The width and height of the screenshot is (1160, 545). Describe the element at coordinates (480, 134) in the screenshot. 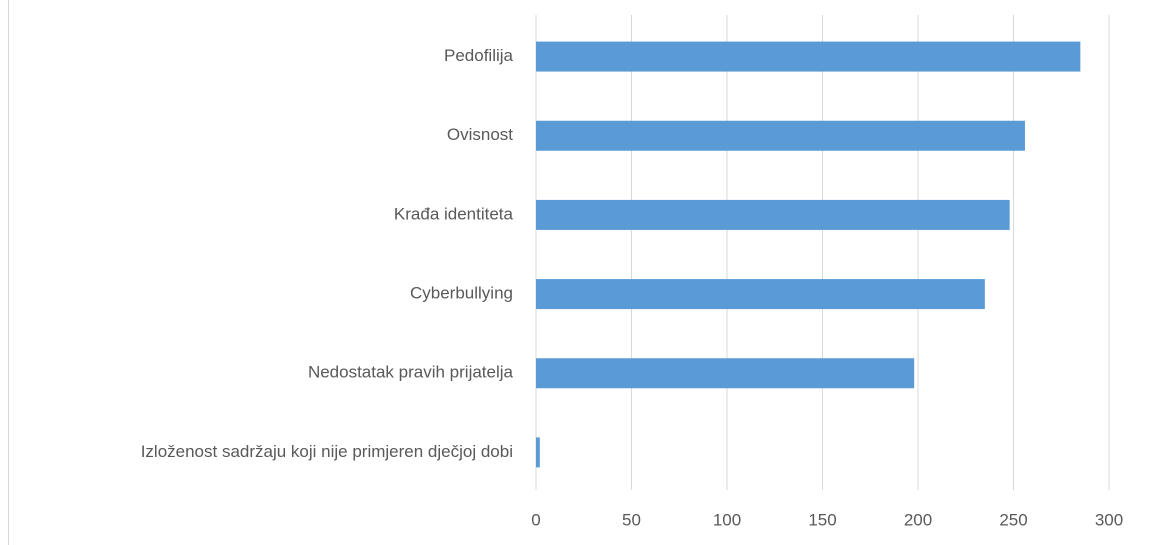

I see `y-tick-label: Ovisnost` at that location.